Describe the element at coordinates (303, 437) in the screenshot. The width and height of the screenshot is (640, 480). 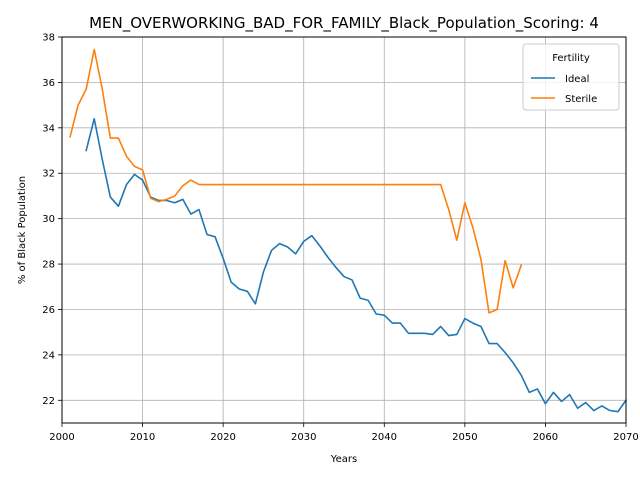
I see `x-tick-label: 2030` at that location.